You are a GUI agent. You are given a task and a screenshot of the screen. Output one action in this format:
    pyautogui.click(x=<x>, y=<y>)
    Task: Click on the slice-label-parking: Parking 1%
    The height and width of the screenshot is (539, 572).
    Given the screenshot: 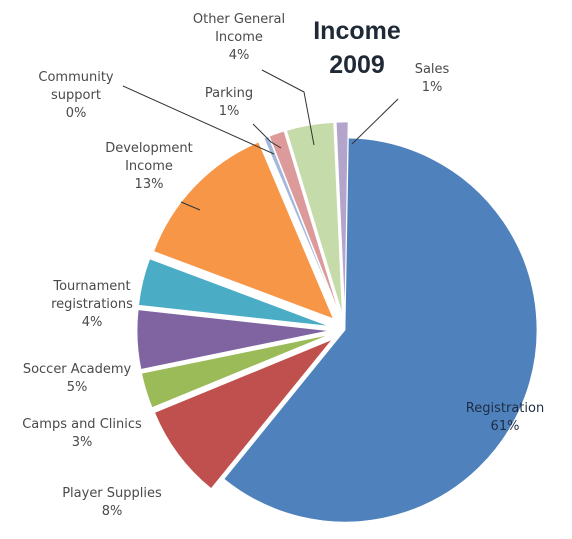 What is the action you would take?
    pyautogui.click(x=229, y=102)
    